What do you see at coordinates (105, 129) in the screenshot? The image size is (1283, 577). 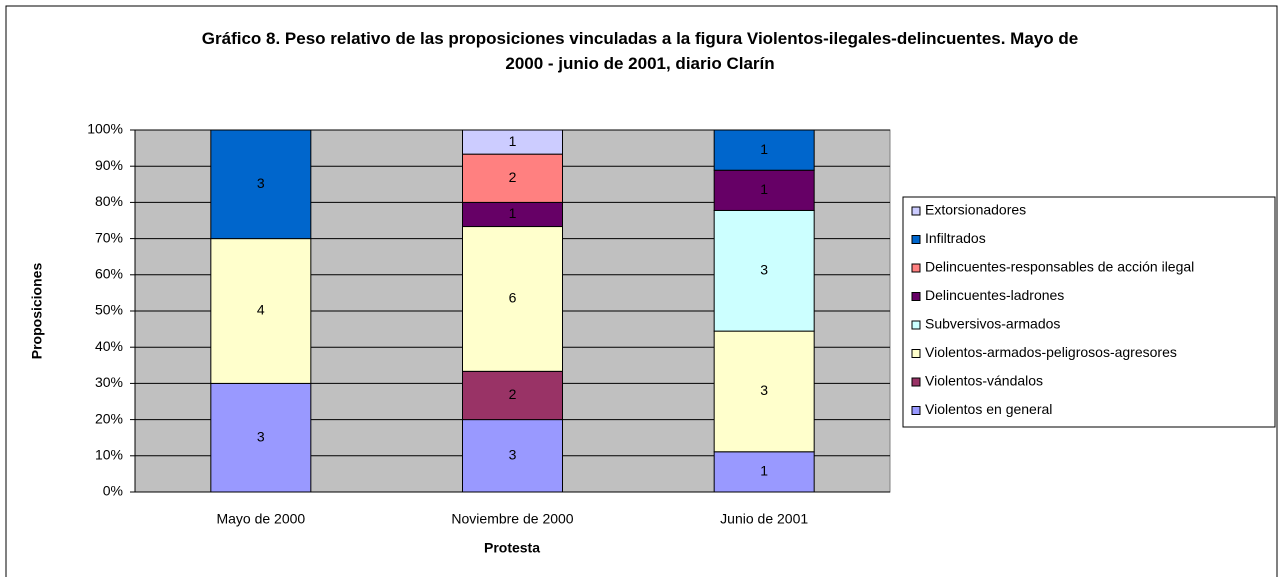 I see `y-tick-label: 100%` at bounding box center [105, 129].